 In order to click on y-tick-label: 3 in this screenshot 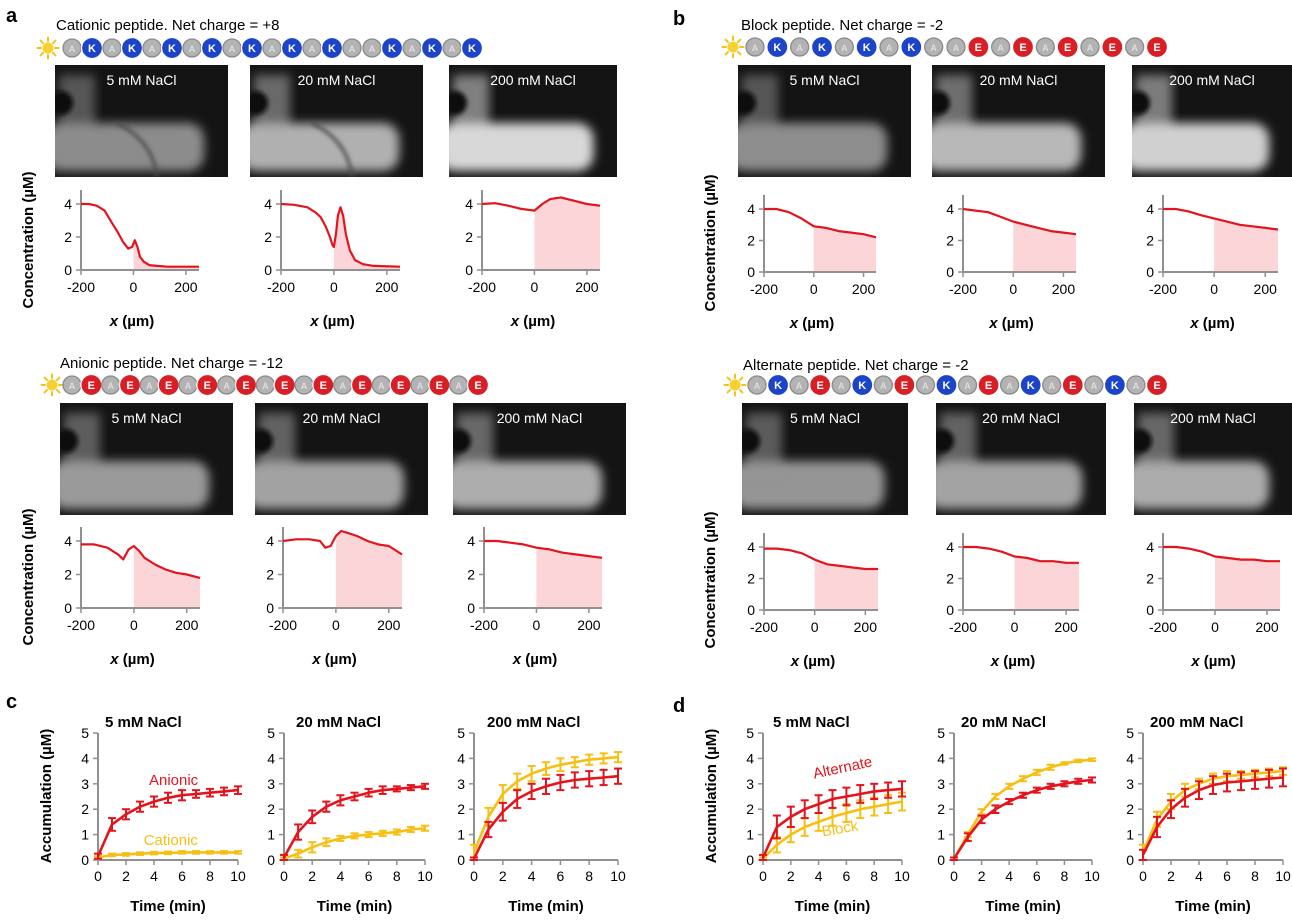, I will do `click(941, 784)`.